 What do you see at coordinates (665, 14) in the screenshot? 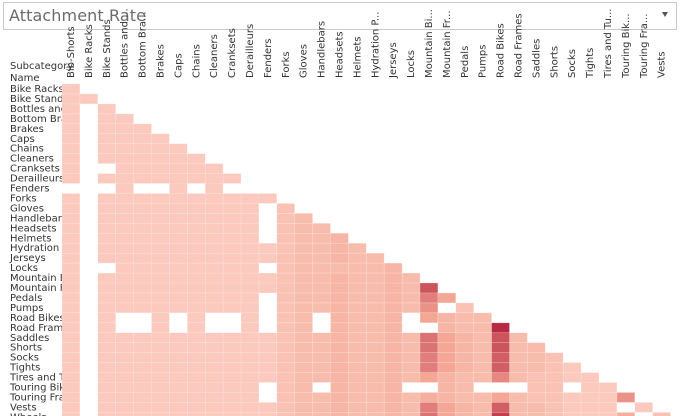
I see `chevron-down-icon` at bounding box center [665, 14].